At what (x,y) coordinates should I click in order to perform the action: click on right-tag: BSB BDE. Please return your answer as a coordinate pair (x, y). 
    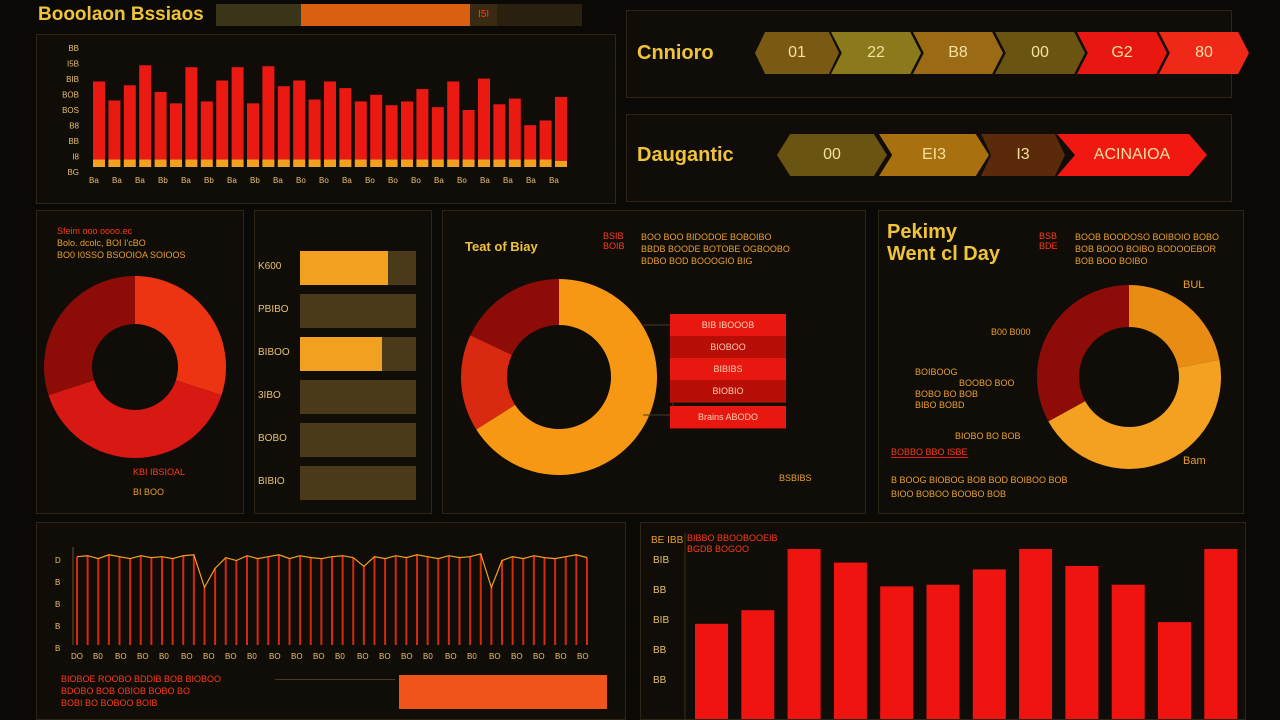
    Looking at the image, I should click on (1048, 241).